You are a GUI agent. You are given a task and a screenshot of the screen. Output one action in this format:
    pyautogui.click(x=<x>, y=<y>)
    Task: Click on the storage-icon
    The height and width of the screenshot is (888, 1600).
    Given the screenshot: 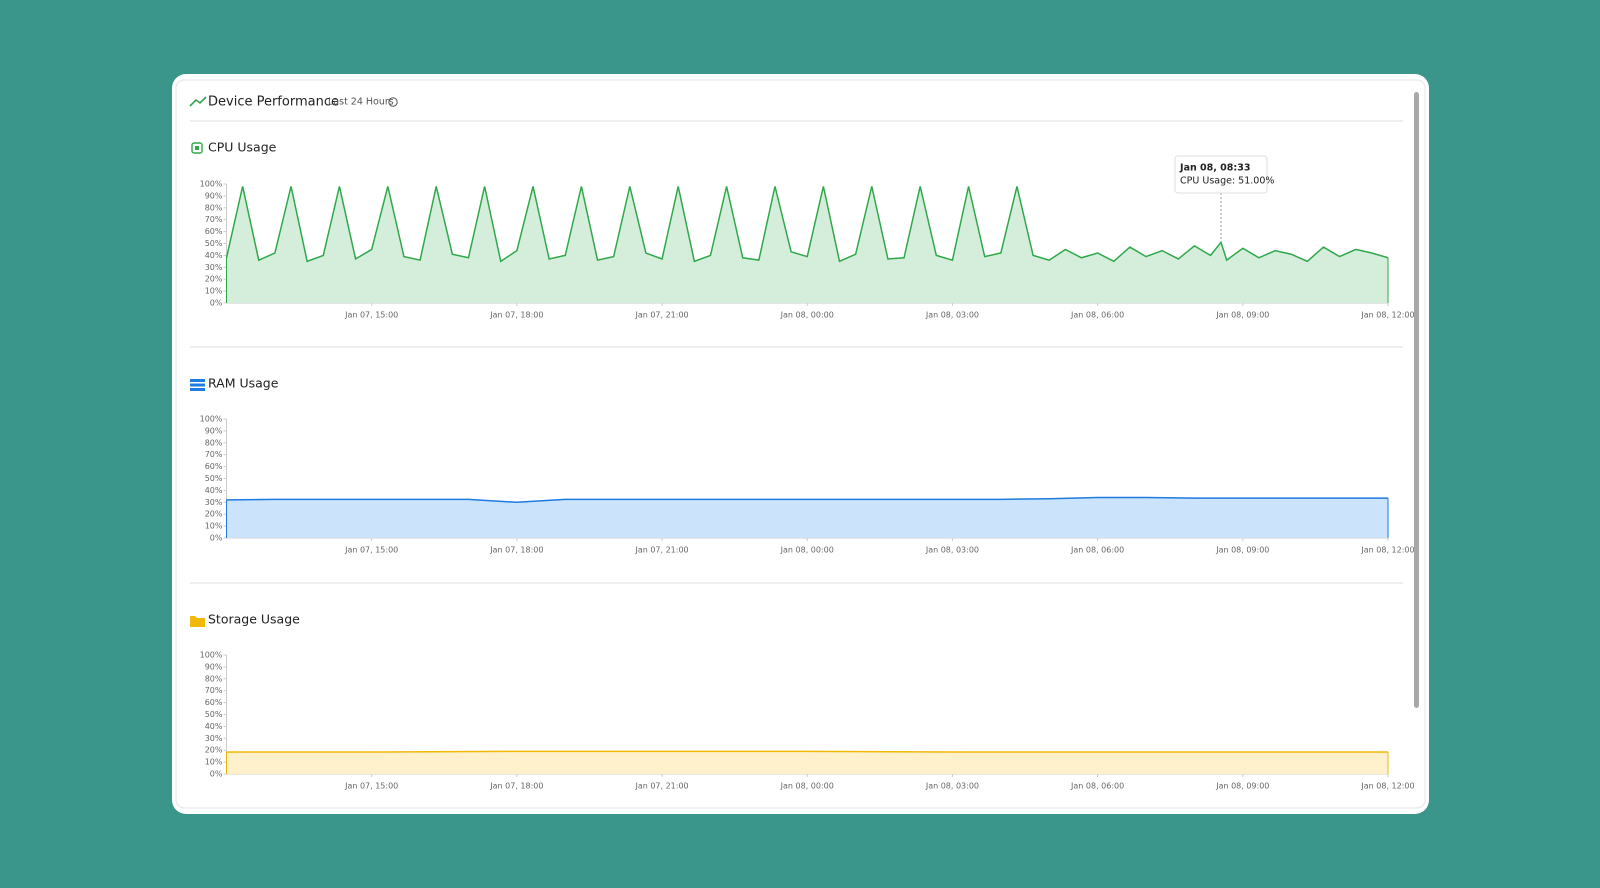 What is the action you would take?
    pyautogui.click(x=197, y=621)
    